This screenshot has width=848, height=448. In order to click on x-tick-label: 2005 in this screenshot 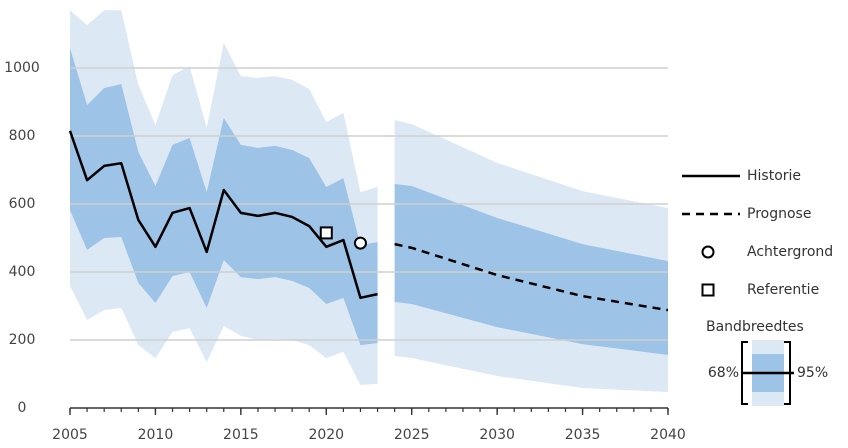, I will do `click(70, 435)`.